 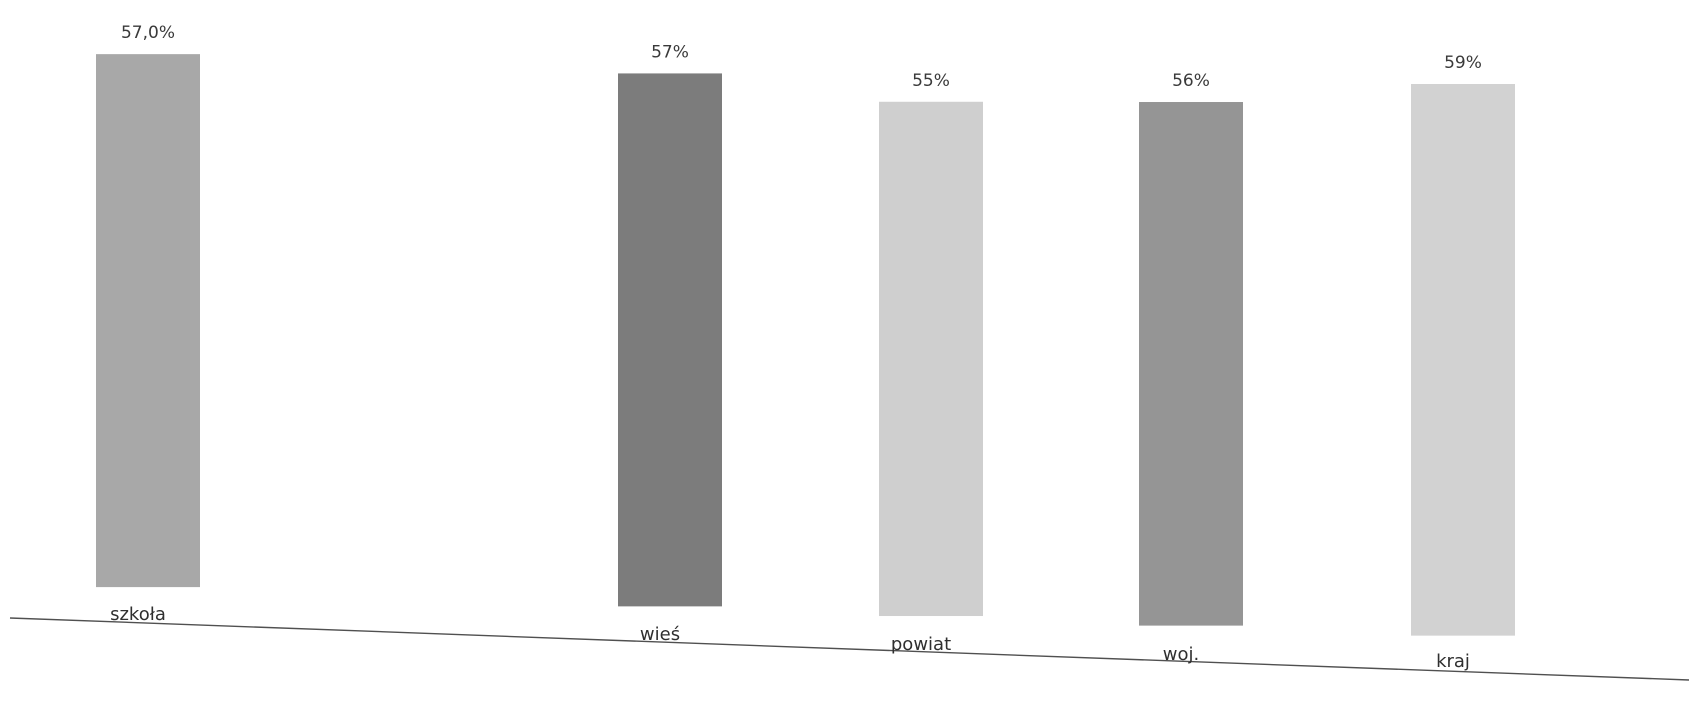 I want to click on category-label-2: powiat, so click(x=921, y=644).